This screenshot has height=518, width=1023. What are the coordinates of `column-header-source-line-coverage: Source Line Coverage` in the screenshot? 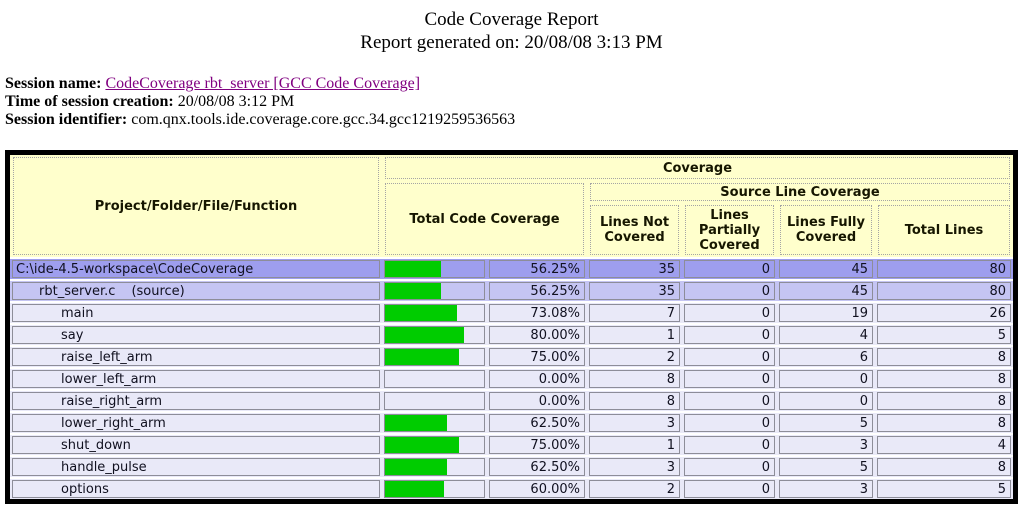 It's located at (800, 192).